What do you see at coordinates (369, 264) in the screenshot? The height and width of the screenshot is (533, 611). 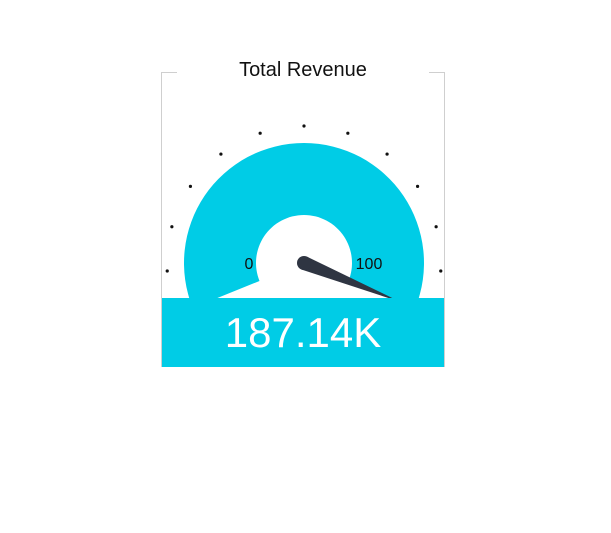 I see `gauge-max-label: 100` at bounding box center [369, 264].